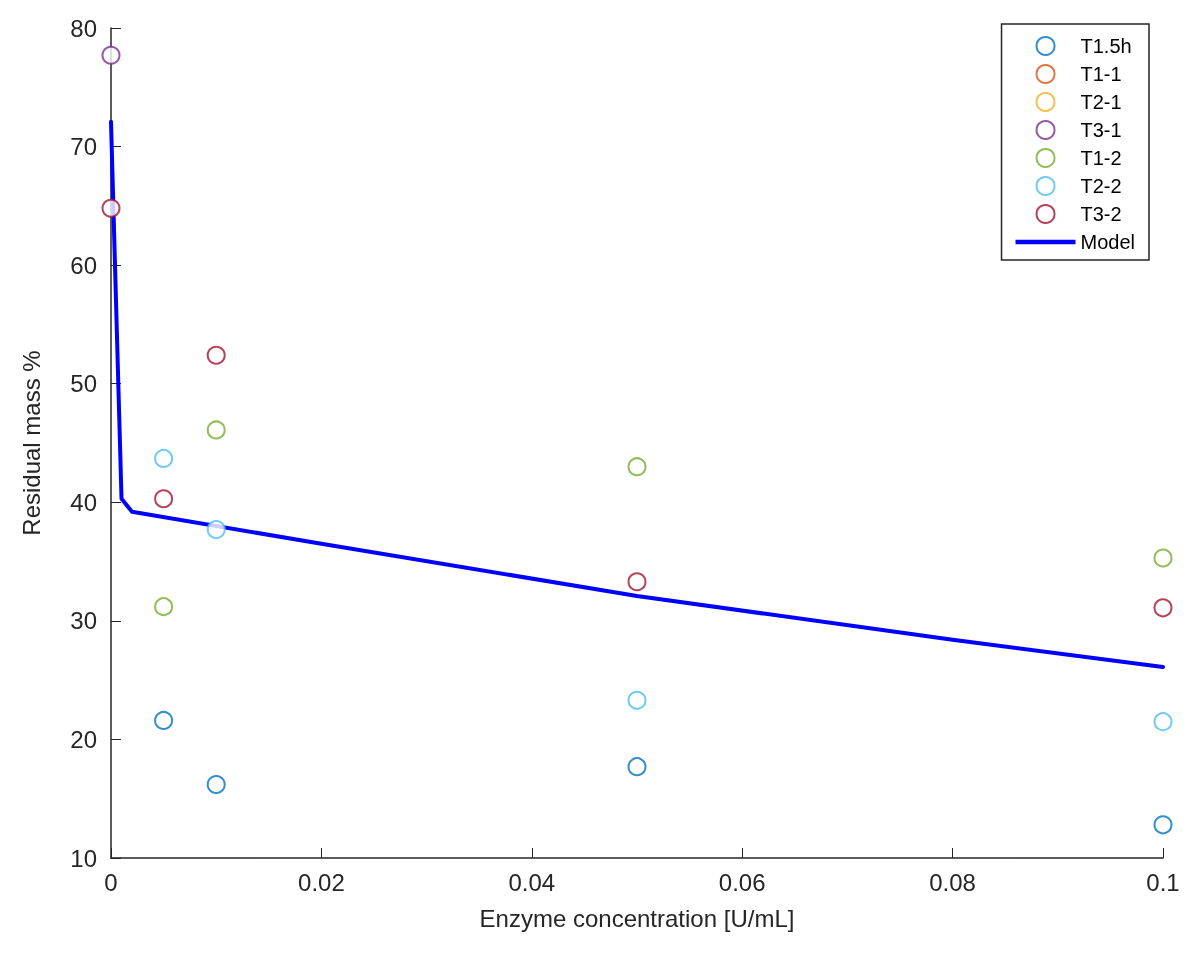  What do you see at coordinates (111, 882) in the screenshot?
I see `x-tick-label: 0` at bounding box center [111, 882].